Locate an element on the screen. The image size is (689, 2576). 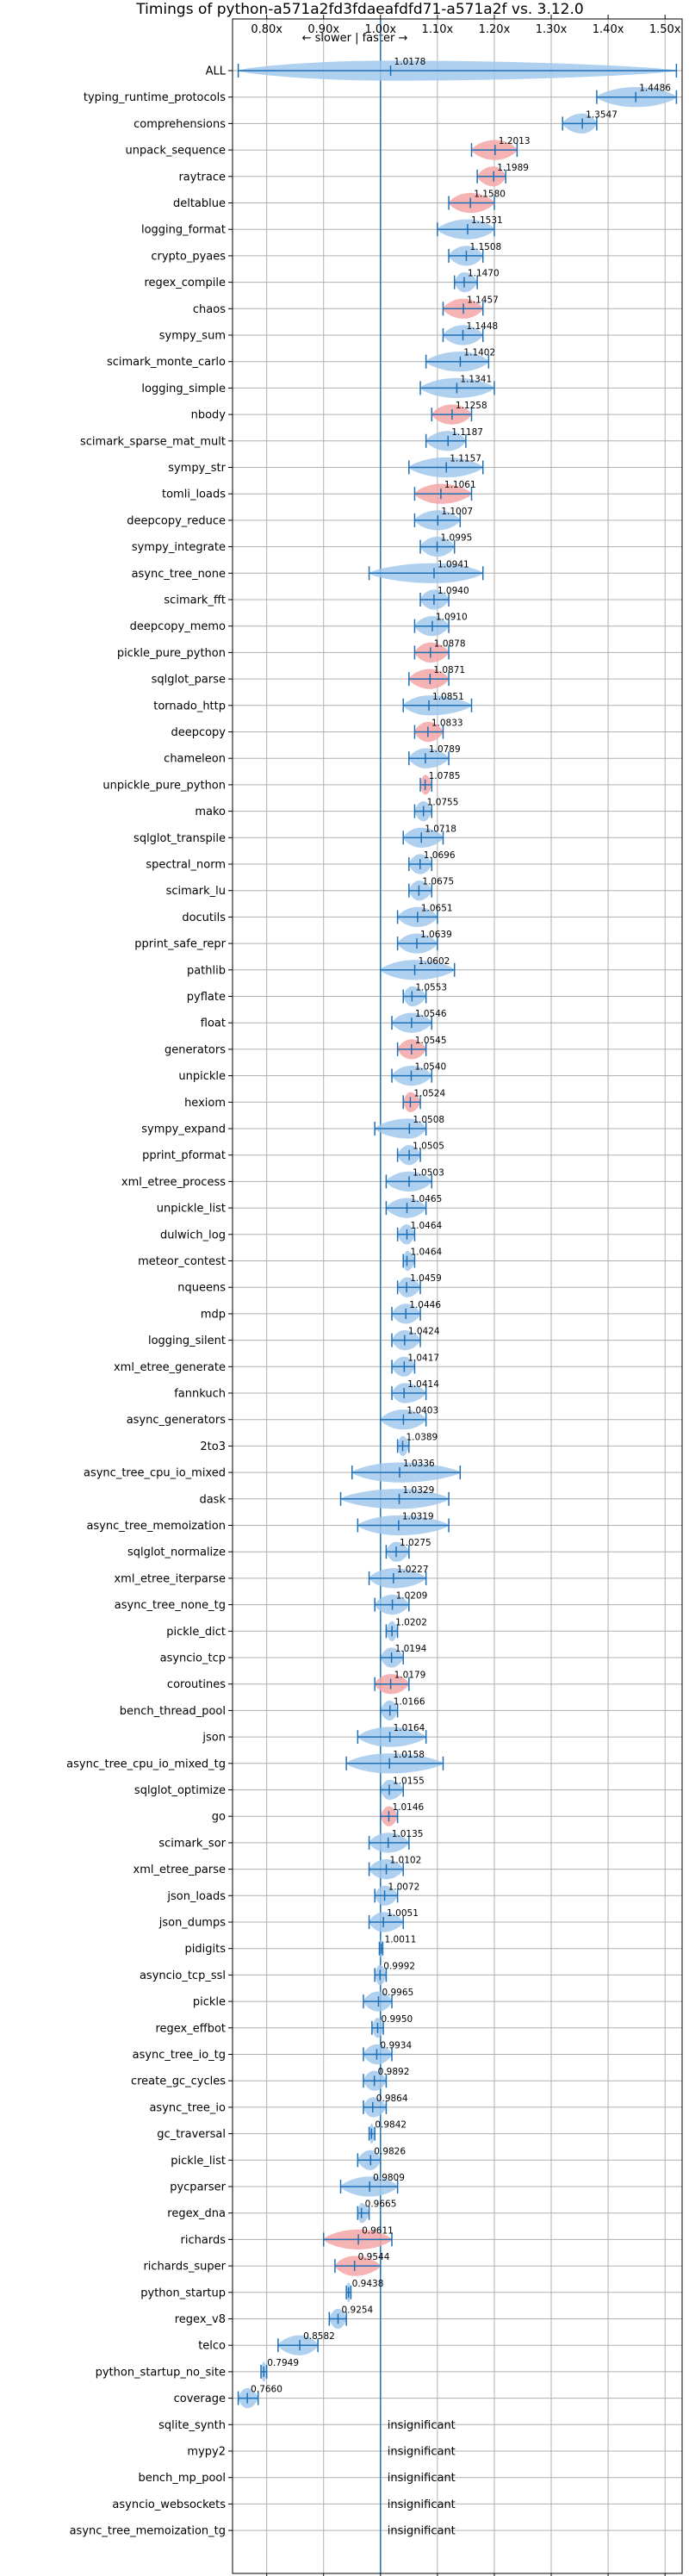
value-label: 1.0336 is located at coordinates (419, 1464).